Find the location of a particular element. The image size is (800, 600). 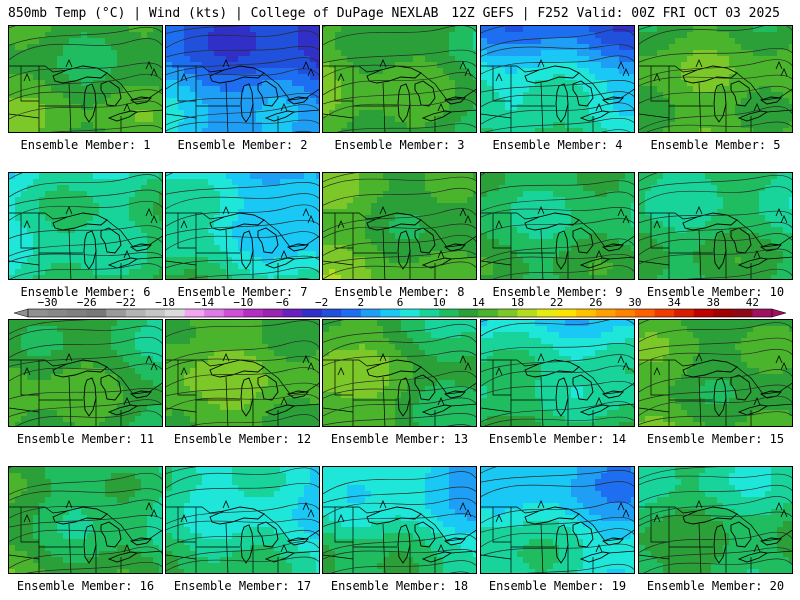

ensemble-member-map is located at coordinates (399, 226).